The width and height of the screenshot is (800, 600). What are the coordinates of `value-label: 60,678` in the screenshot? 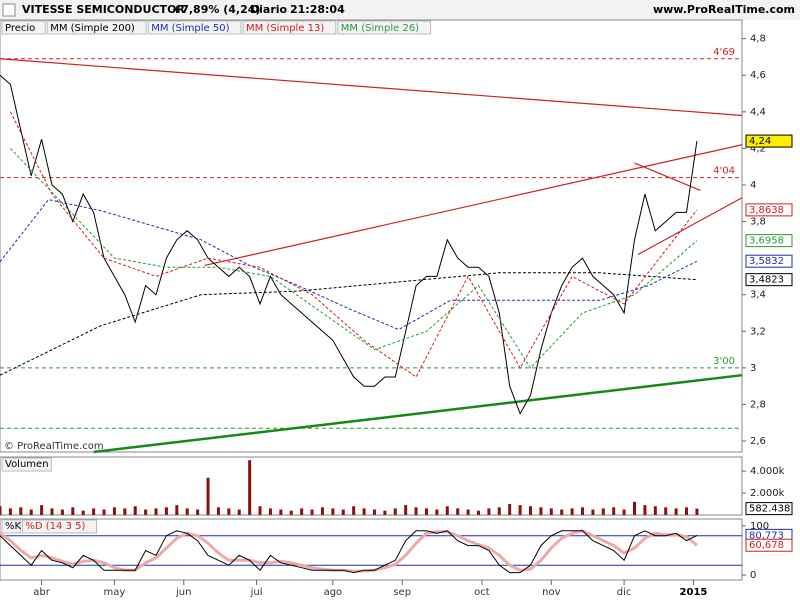 It's located at (766, 545).